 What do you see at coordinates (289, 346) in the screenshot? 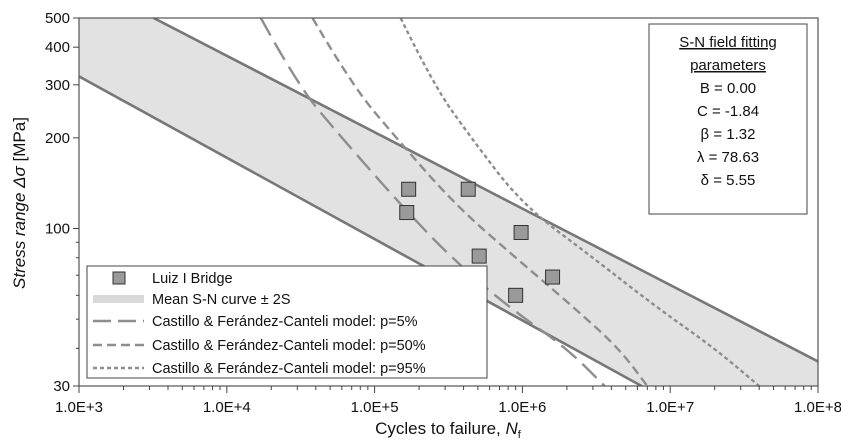
I see `legend-label-p50: Castillo & Ferández-Canteli model: p=50%` at bounding box center [289, 346].